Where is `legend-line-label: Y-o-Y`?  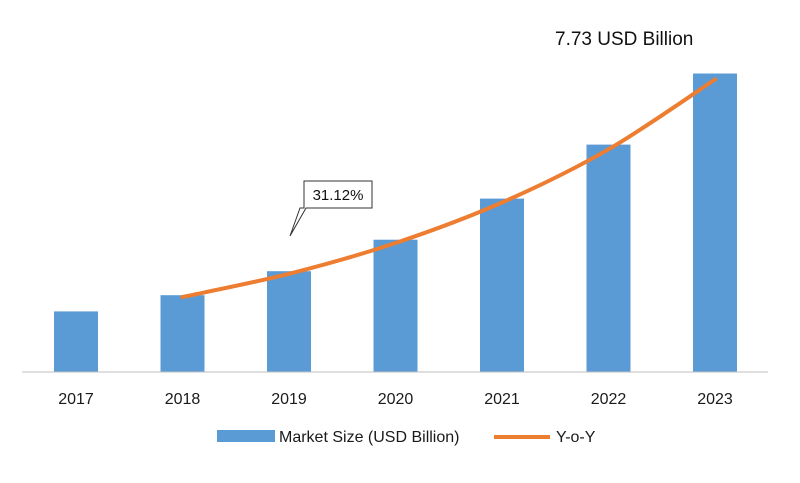
legend-line-label: Y-o-Y is located at coordinates (576, 437).